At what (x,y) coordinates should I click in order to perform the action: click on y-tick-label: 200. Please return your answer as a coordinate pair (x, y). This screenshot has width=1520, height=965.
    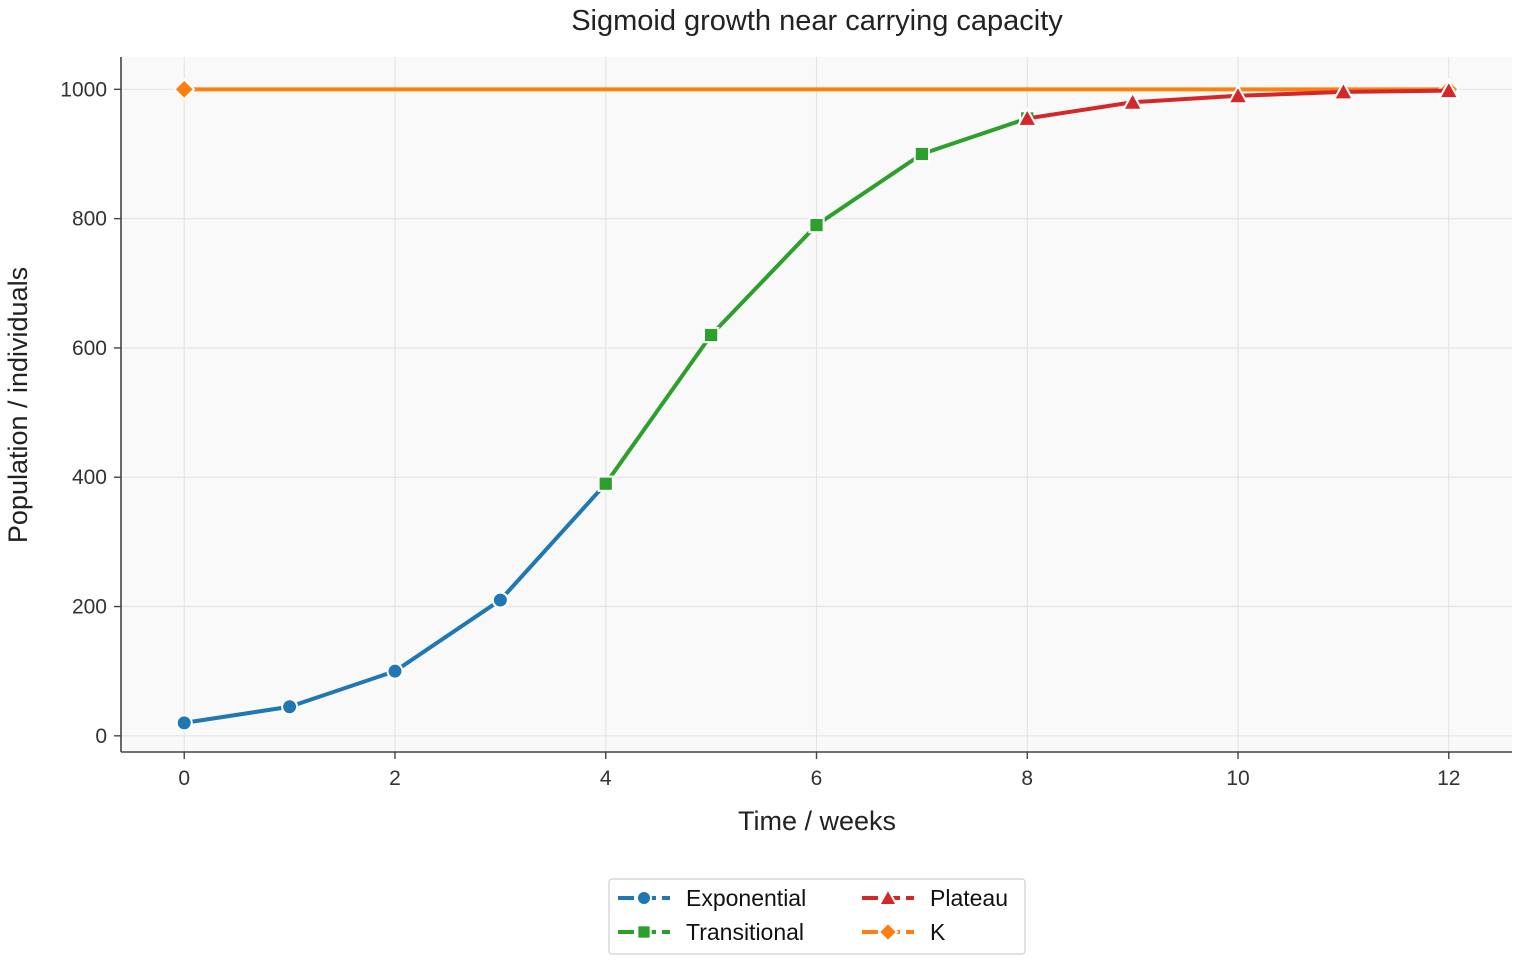
    Looking at the image, I should click on (89, 607).